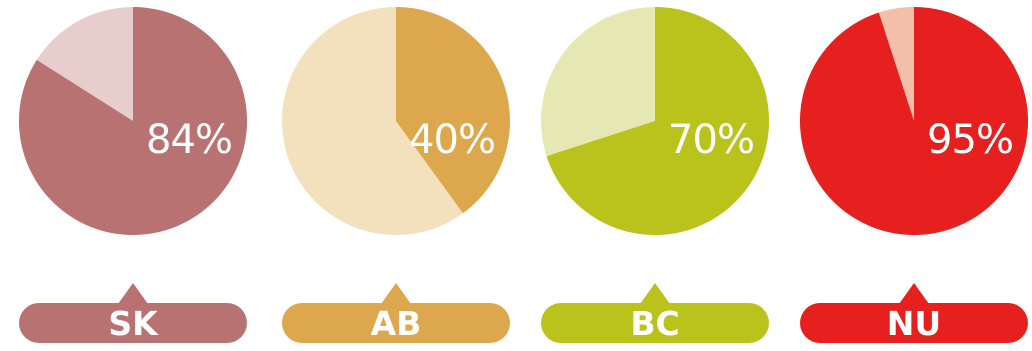  What do you see at coordinates (452, 140) in the screenshot?
I see `pie-ab-value-label: 40%` at bounding box center [452, 140].